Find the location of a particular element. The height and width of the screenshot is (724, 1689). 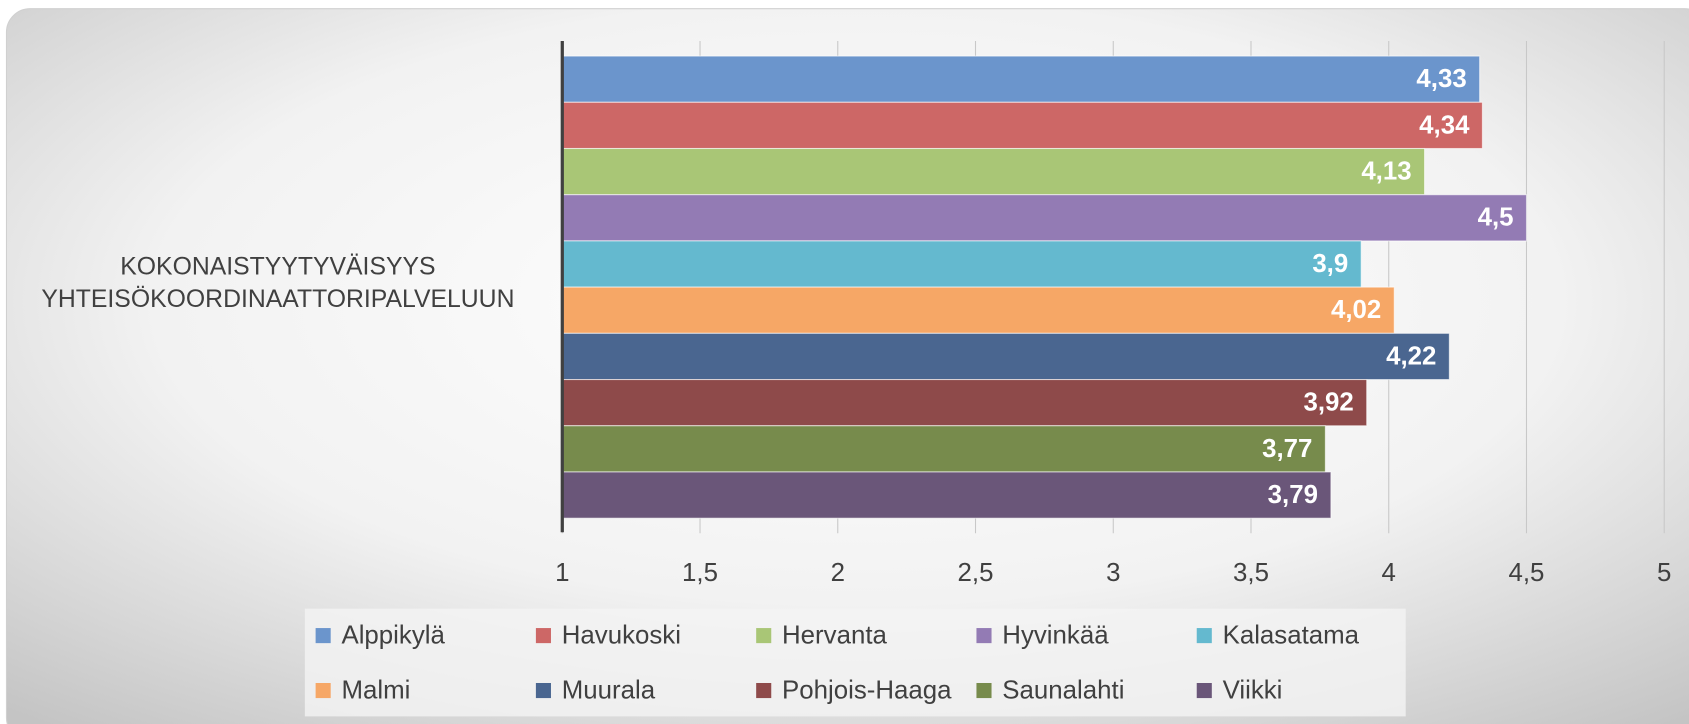

data-label: 3,92 is located at coordinates (1328, 403).